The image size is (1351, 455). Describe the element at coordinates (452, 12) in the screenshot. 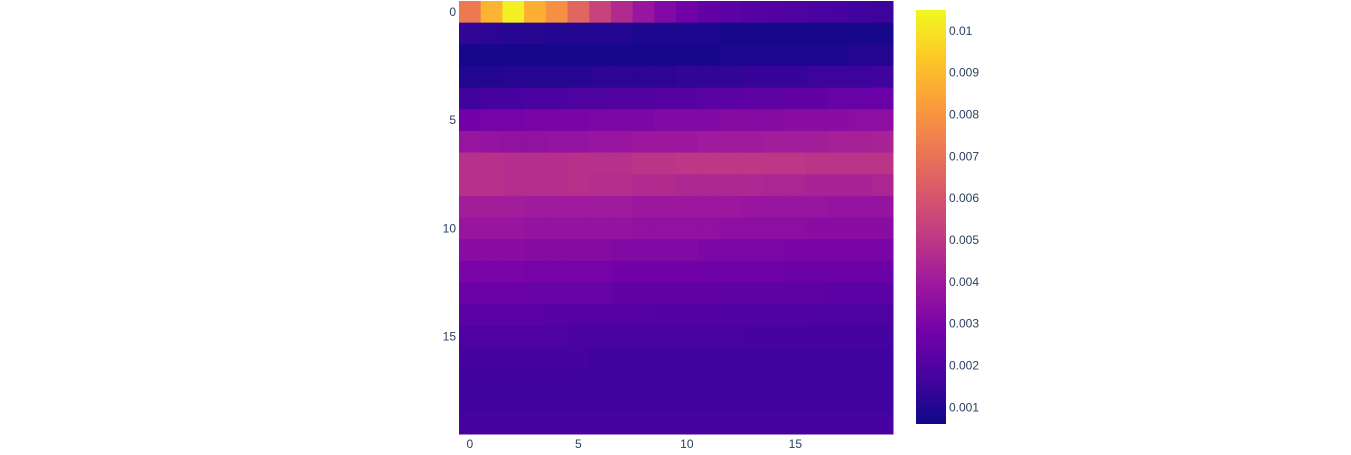

I see `y-tick-label: 0` at that location.